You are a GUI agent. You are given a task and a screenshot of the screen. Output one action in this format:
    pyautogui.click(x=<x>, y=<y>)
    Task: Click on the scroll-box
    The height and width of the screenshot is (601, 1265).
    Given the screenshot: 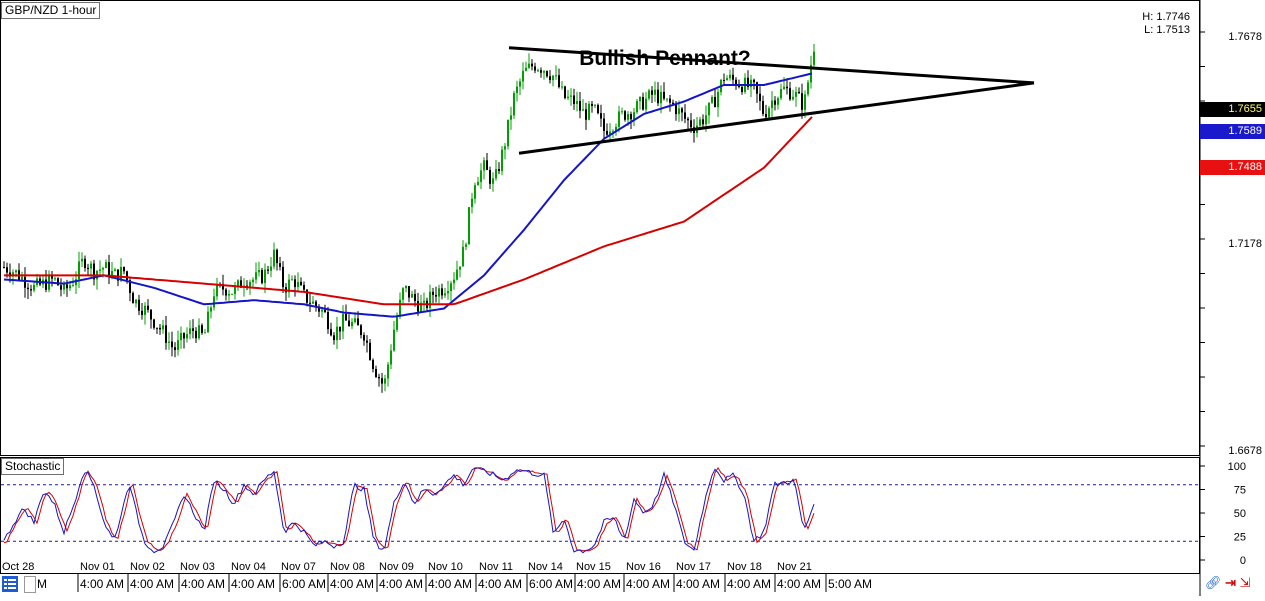 What is the action you would take?
    pyautogui.click(x=30, y=584)
    